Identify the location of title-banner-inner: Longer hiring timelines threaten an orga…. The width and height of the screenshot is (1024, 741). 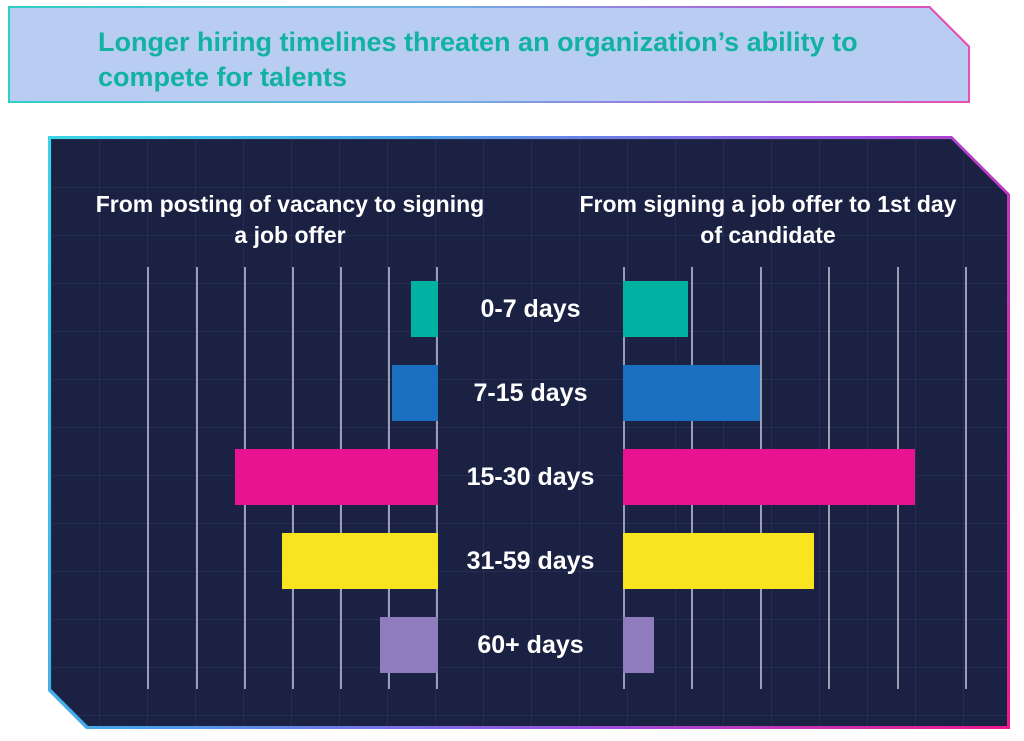
(489, 54).